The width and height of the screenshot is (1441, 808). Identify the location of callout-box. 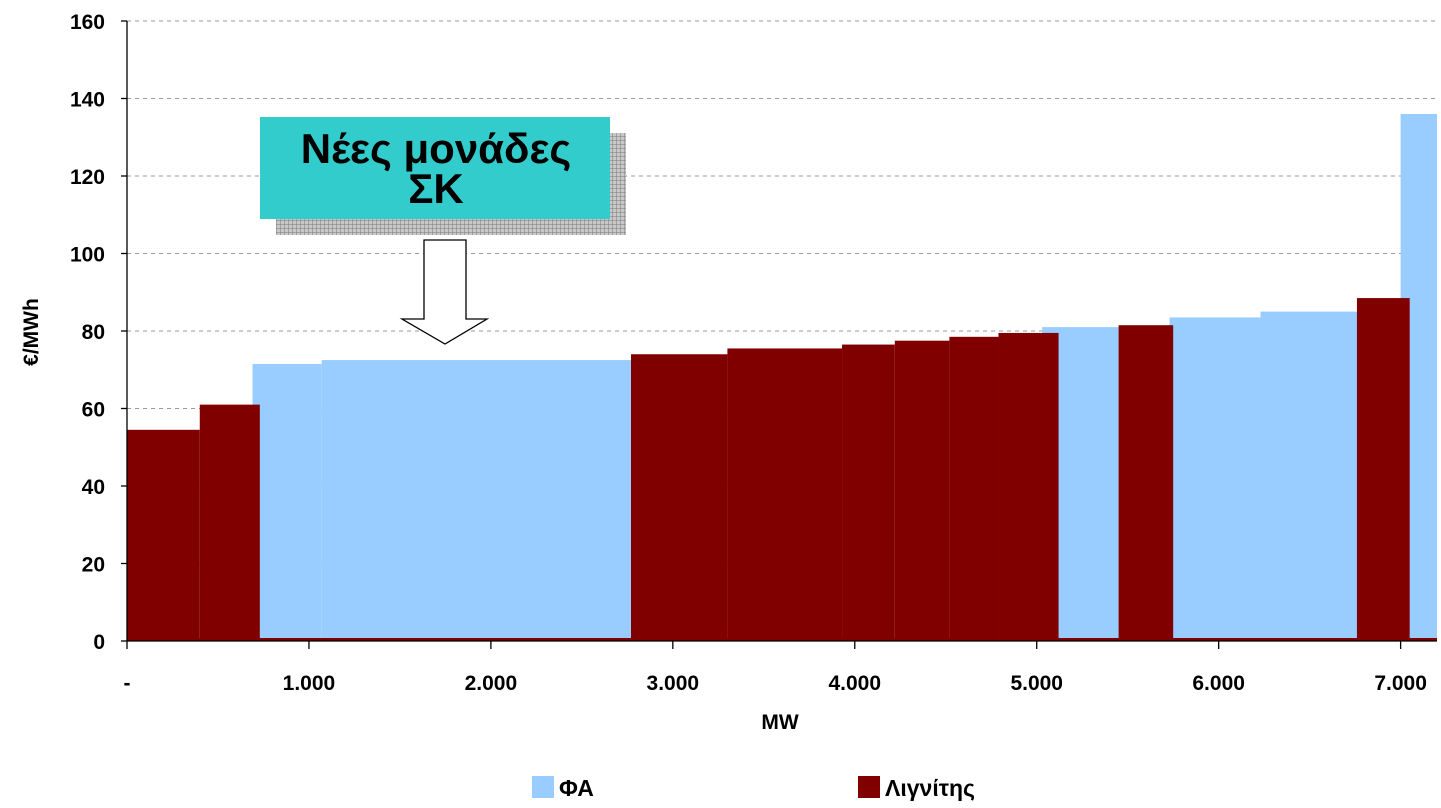
(435, 168).